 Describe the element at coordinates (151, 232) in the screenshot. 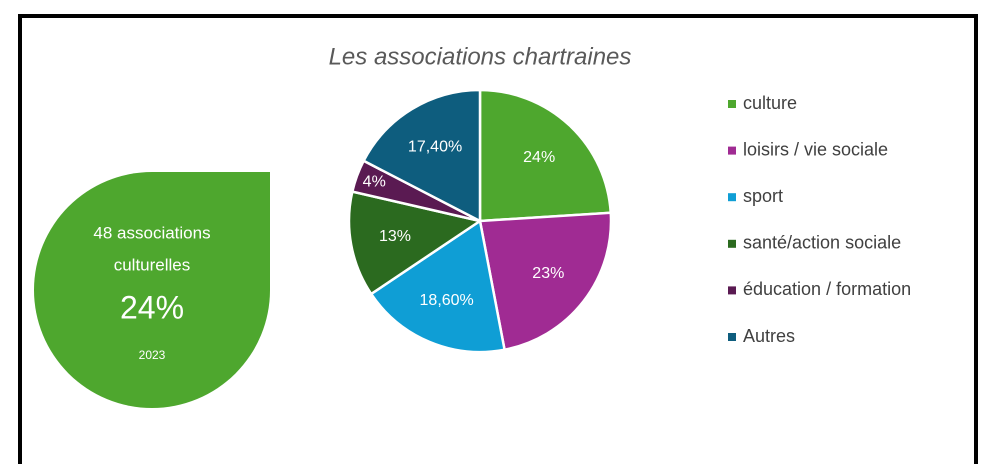

I see `callout-line: 48 associations` at that location.